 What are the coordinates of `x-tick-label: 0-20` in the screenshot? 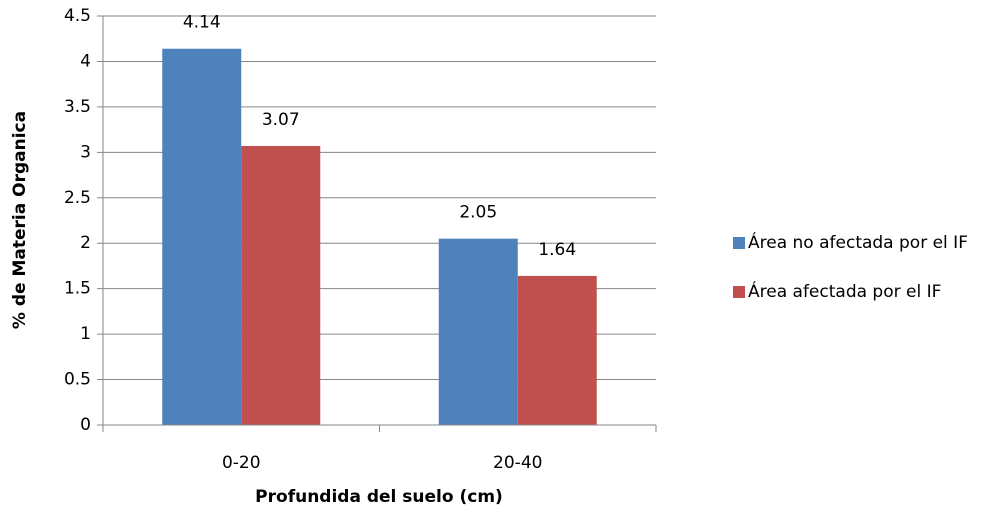 It's located at (241, 463).